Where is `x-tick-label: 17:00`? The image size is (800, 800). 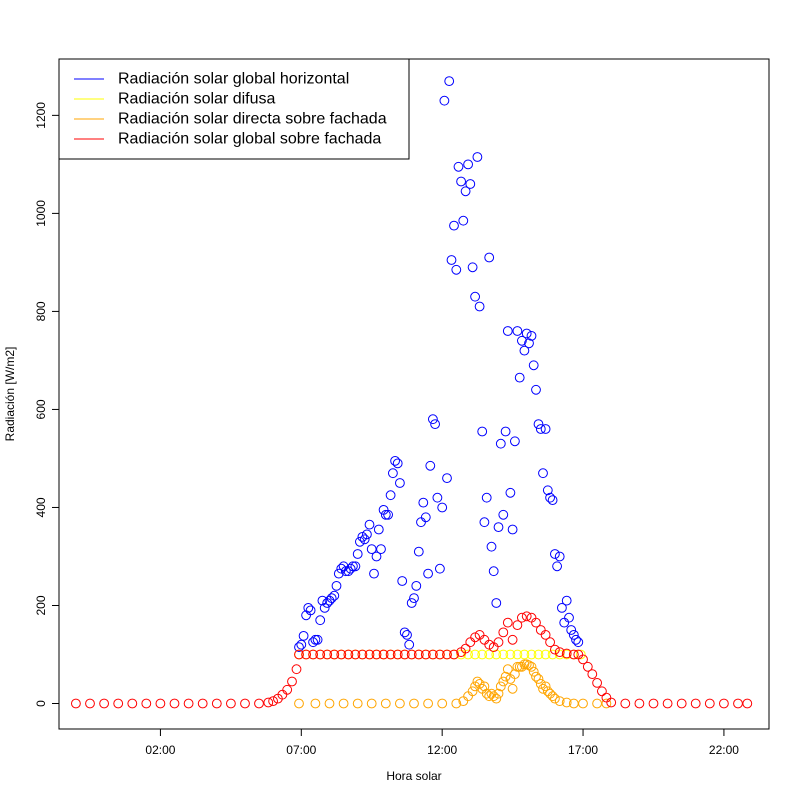 x-tick-label: 17:00 is located at coordinates (583, 750).